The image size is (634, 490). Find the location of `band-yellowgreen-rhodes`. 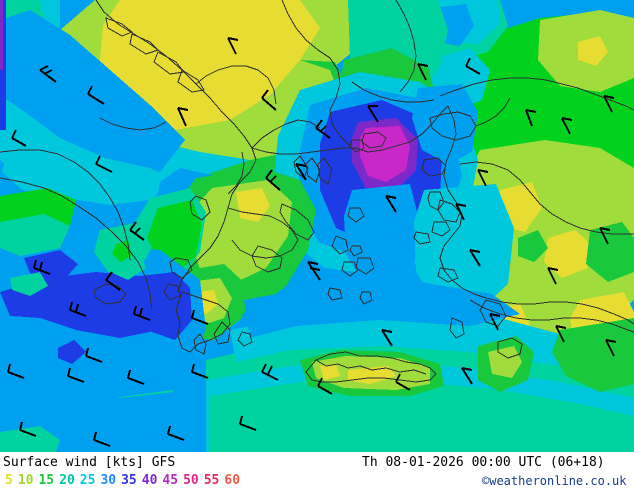

band-yellowgreen-rhodes is located at coordinates (505, 362).